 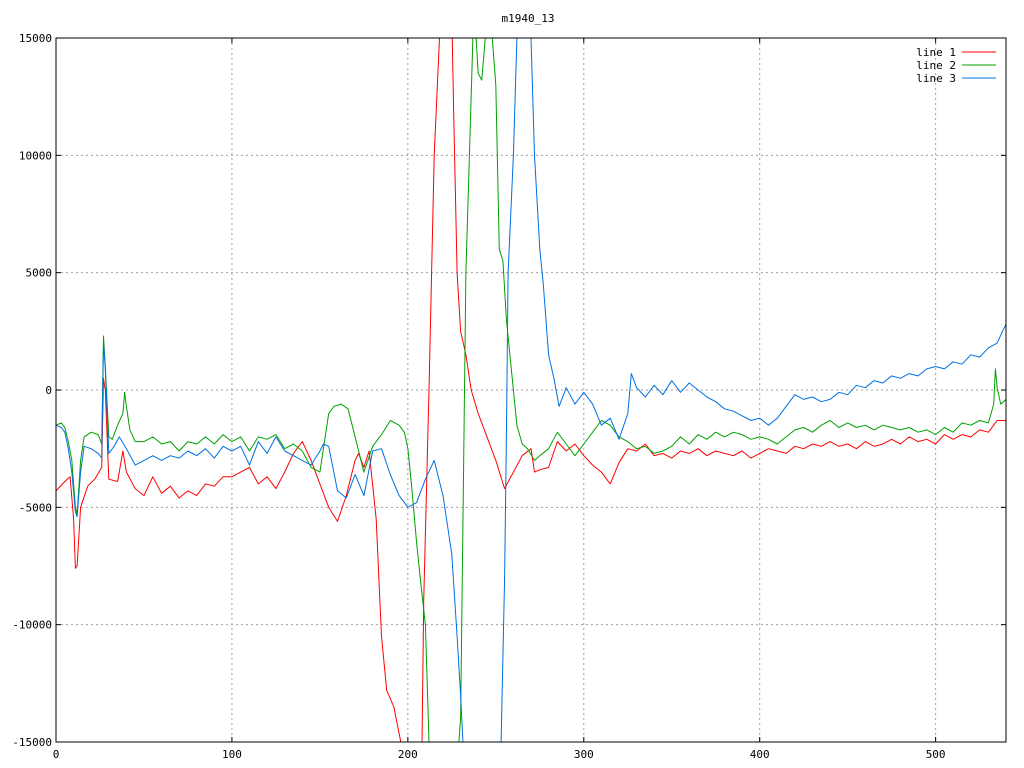 What do you see at coordinates (35, 155) in the screenshot?
I see `y-tick-label: 10000` at bounding box center [35, 155].